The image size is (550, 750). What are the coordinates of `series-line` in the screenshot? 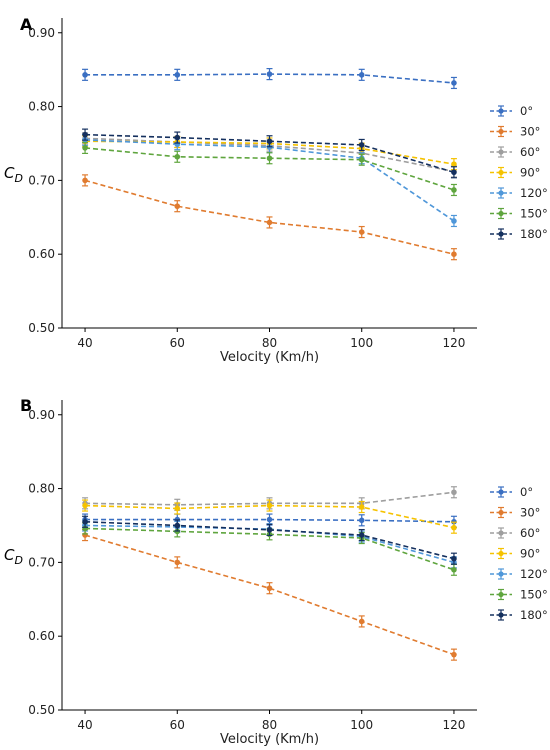 It's located at (269, 595).